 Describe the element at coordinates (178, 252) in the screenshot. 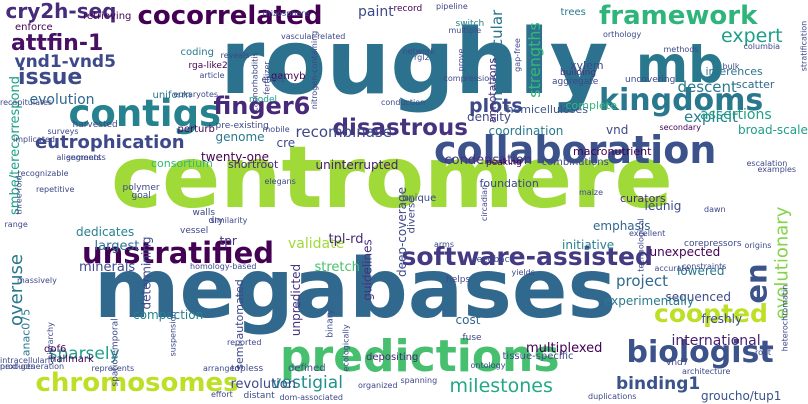

I see `cloud-word: unstratified` at that location.